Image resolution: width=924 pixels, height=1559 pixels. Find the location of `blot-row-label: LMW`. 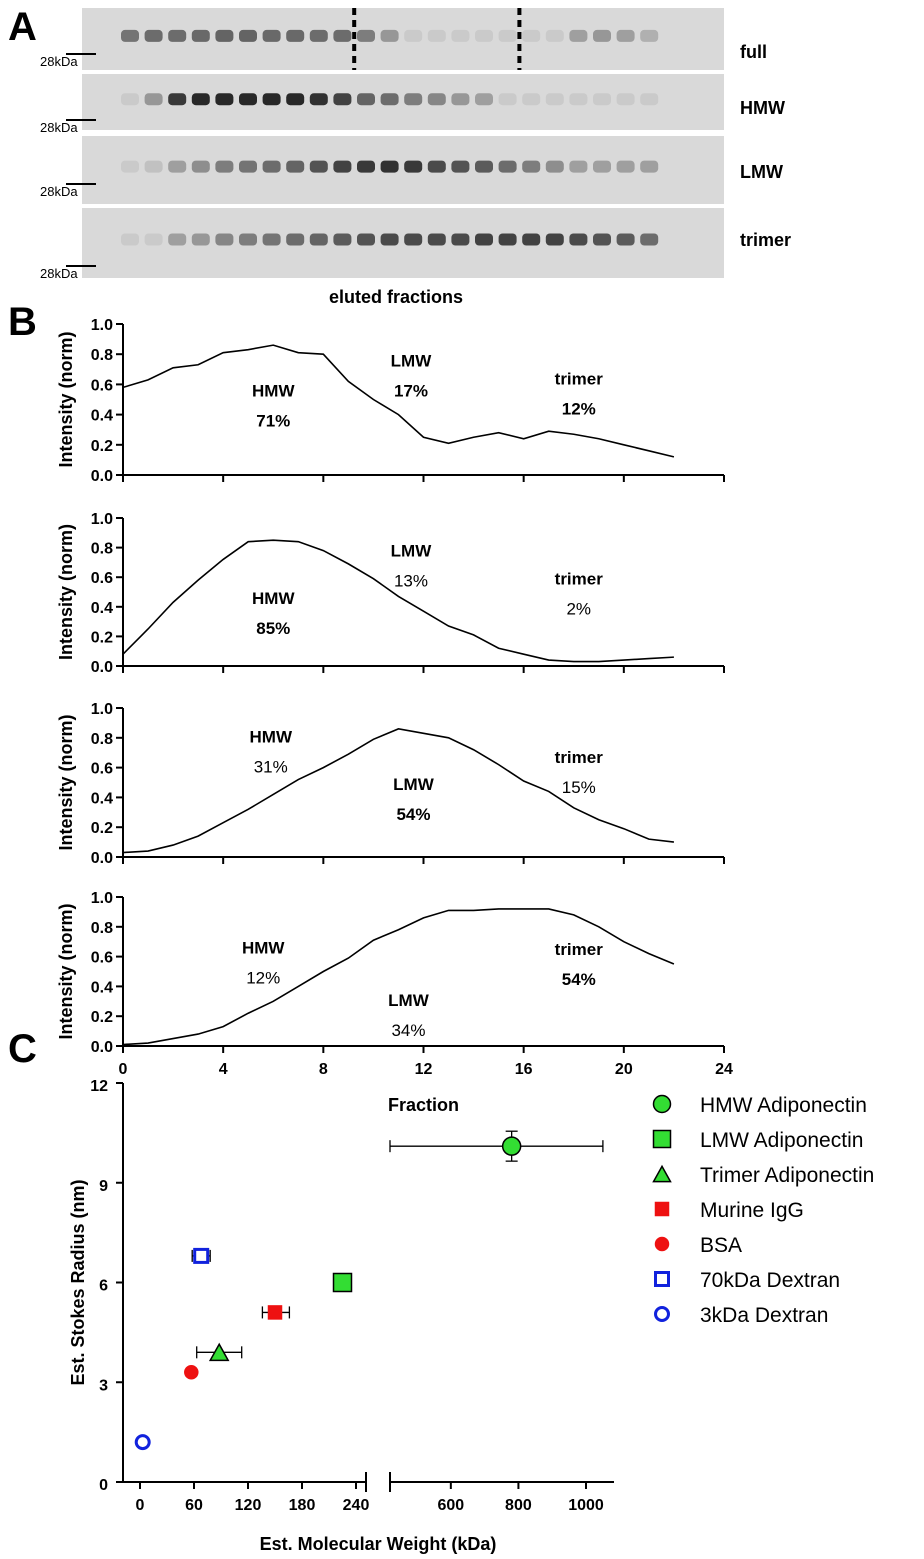

blot-row-label: LMW is located at coordinates (761, 172).